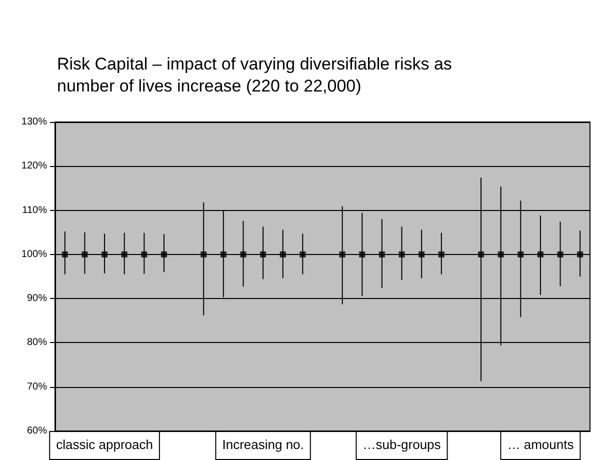 This screenshot has width=608, height=460. I want to click on y-tick-label: 120%, so click(34, 166).